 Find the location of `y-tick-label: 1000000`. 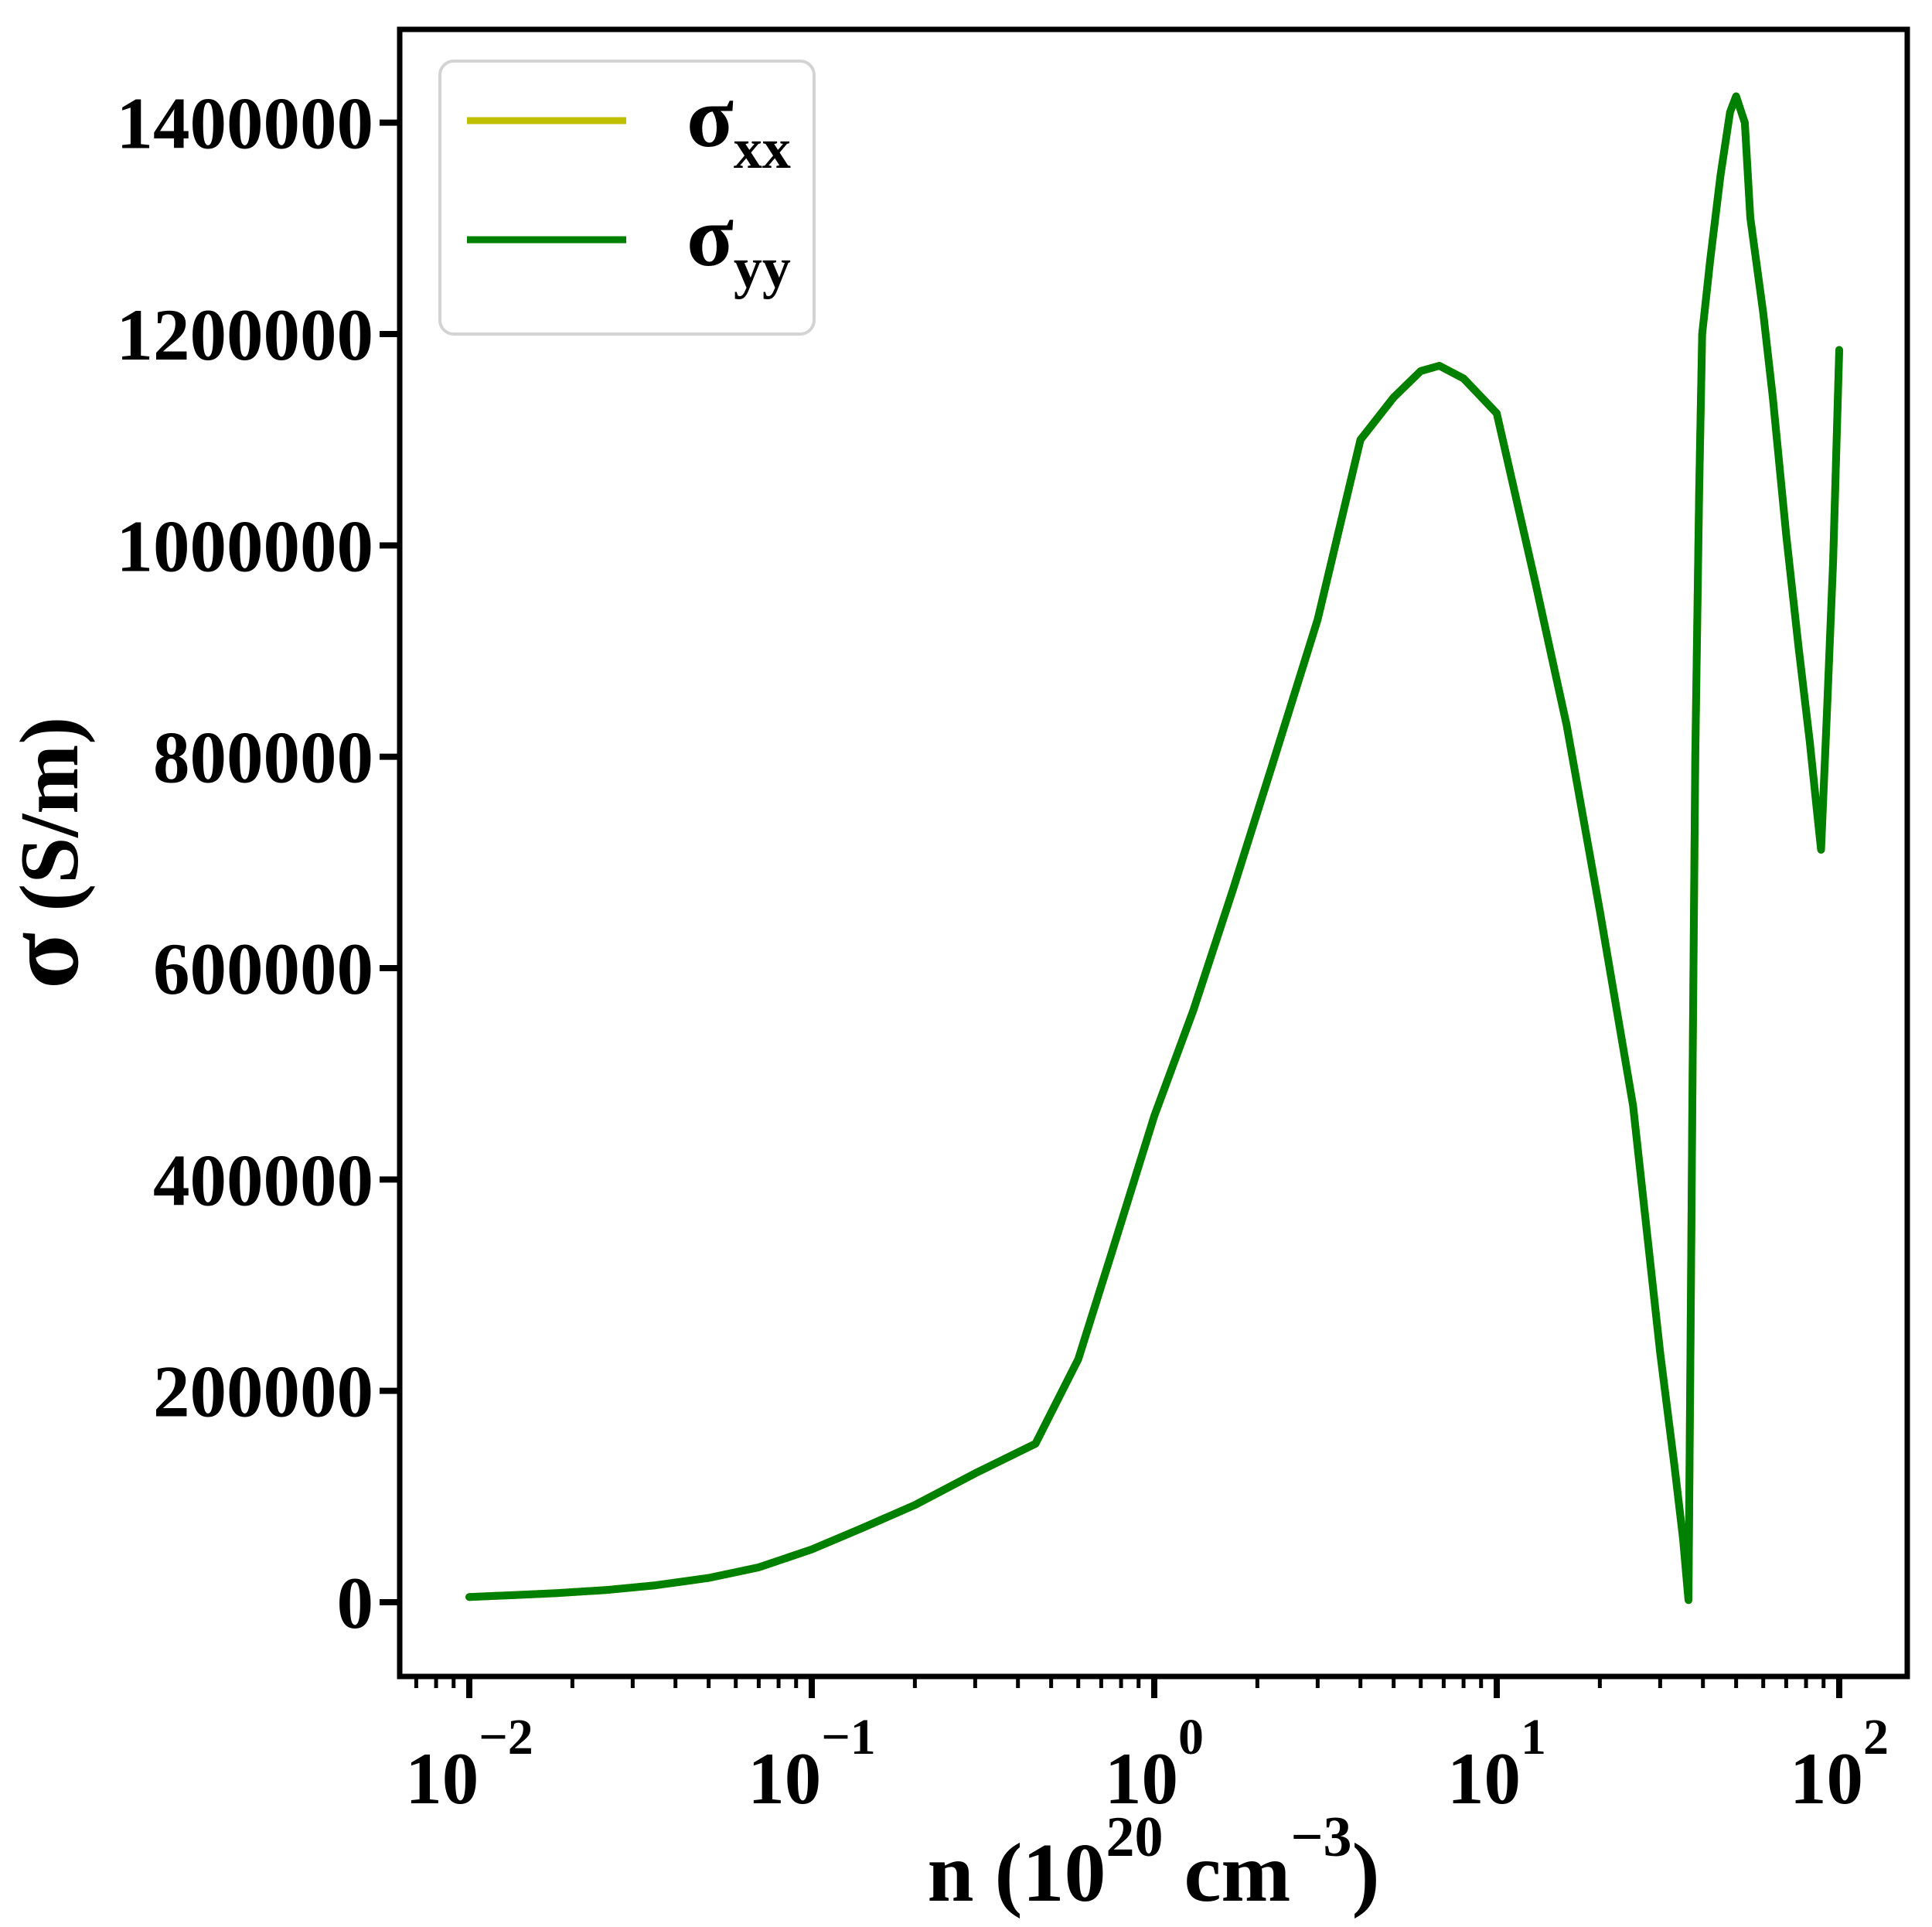

y-tick-label: 1000000 is located at coordinates (245, 546).